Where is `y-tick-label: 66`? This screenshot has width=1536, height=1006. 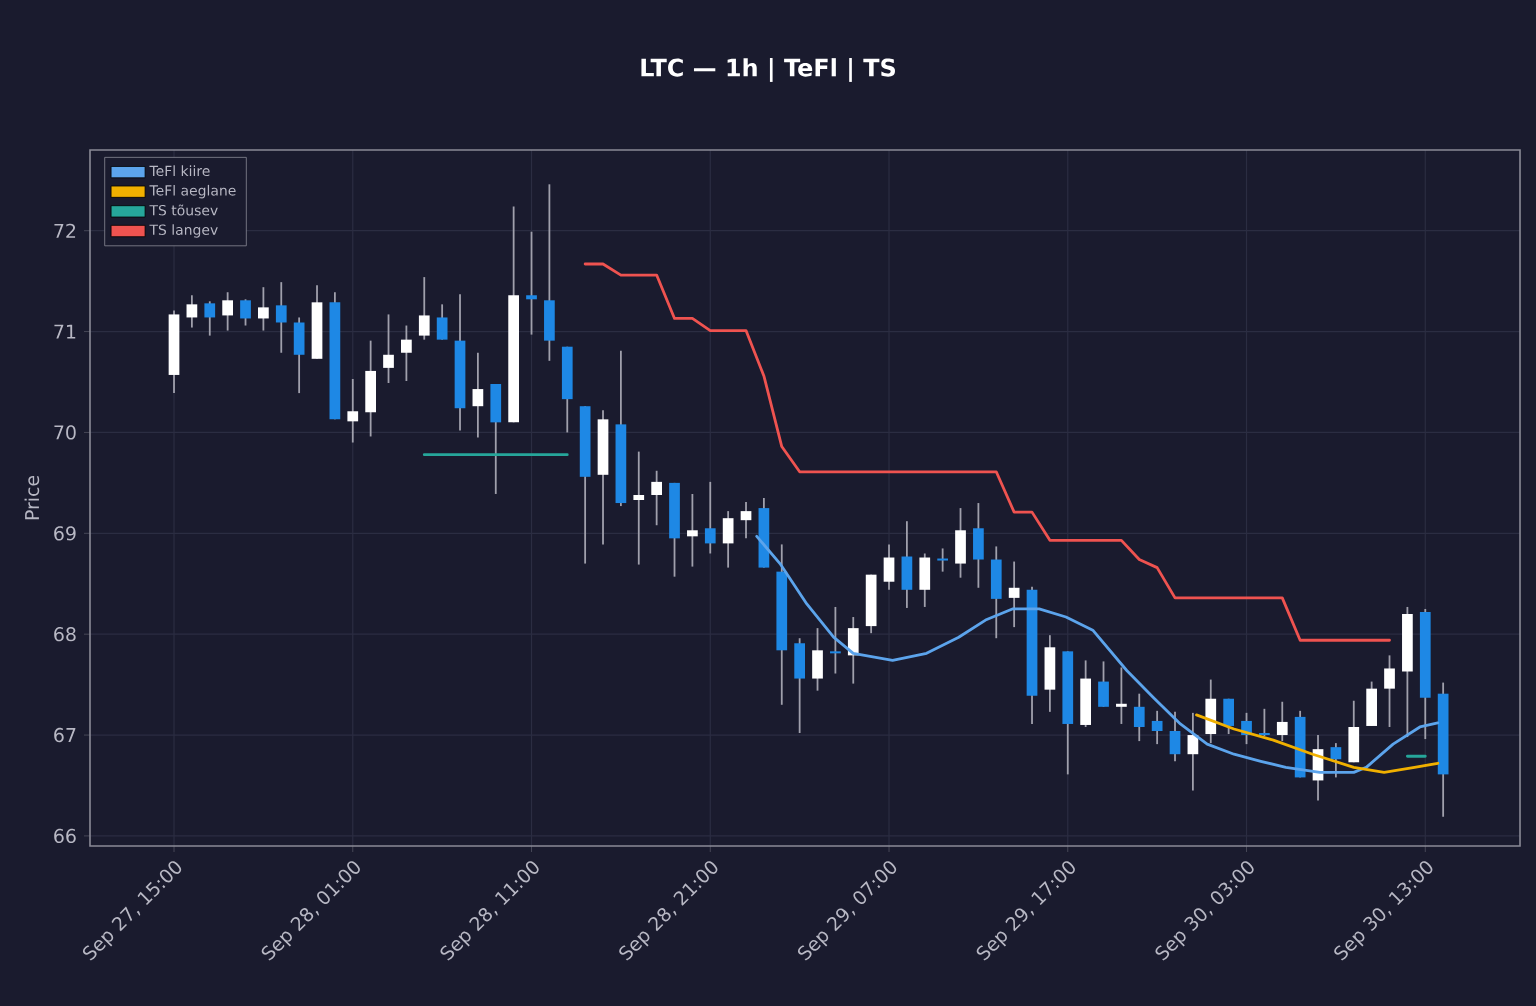
y-tick-label: 66 is located at coordinates (65, 836).